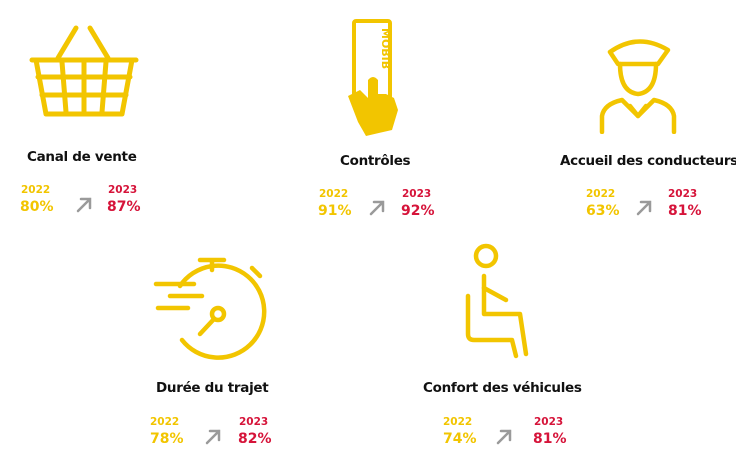  I want to click on value-2022: 74%, so click(460, 439).